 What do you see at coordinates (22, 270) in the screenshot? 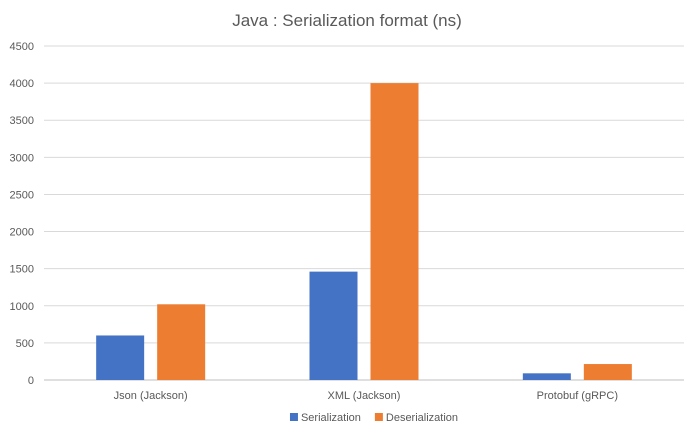
I see `y-tick-label: 1500` at bounding box center [22, 270].